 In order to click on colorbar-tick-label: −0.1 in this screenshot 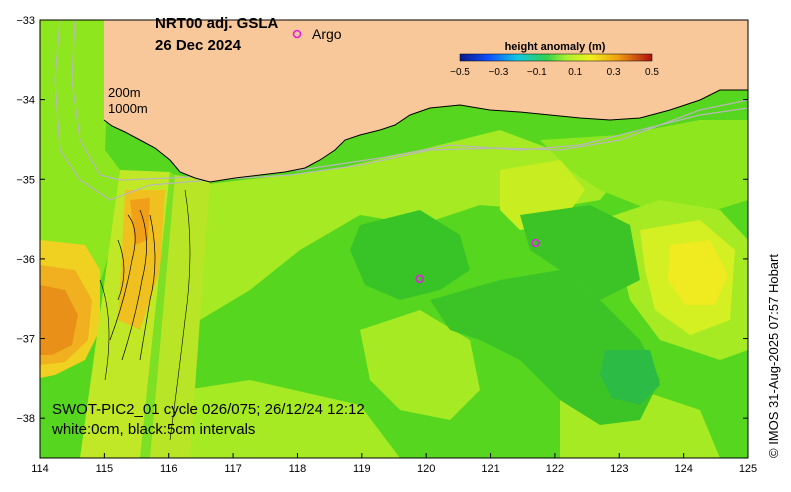, I will do `click(537, 72)`.